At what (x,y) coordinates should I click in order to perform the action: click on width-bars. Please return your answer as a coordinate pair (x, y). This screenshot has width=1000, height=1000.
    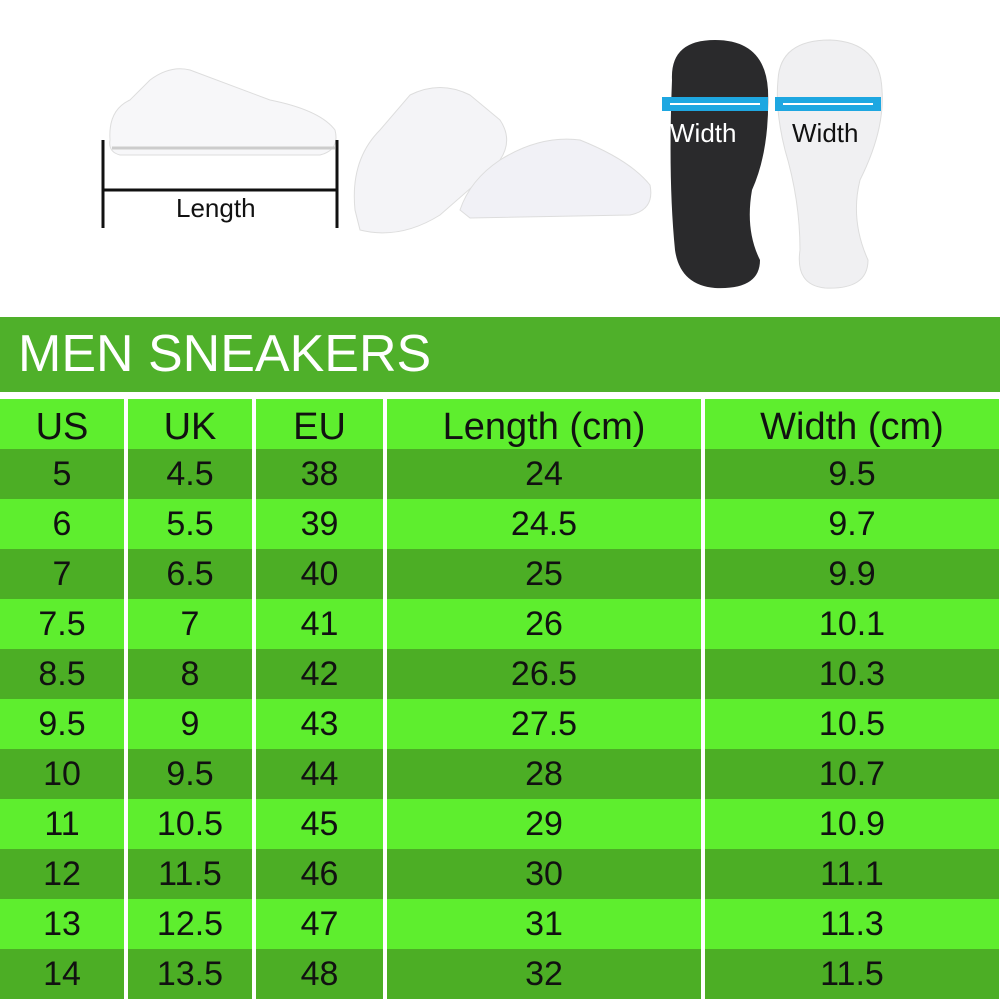
    Looking at the image, I should click on (771, 104).